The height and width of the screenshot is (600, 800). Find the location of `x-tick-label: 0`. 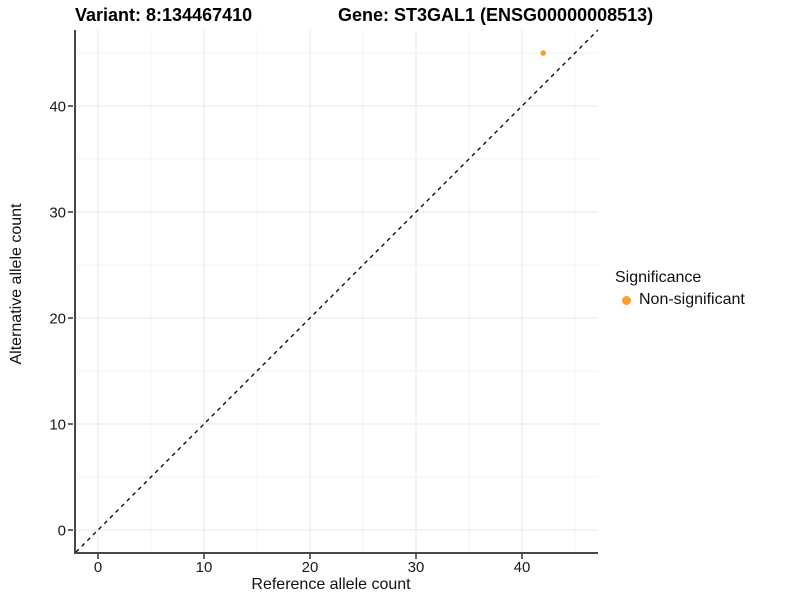

x-tick-label: 0 is located at coordinates (98, 567).